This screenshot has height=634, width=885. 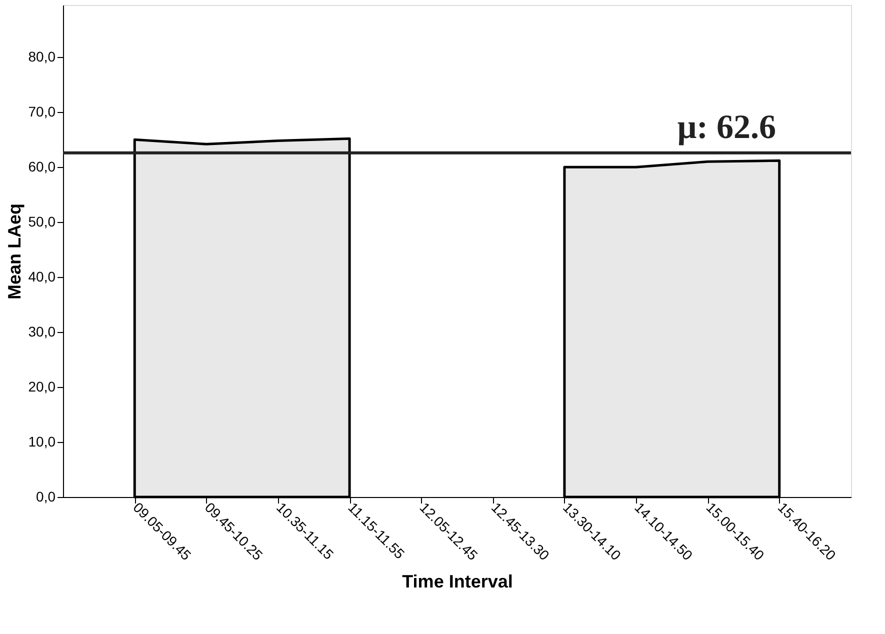 I want to click on y-tick-label: 10,0, so click(x=42, y=442).